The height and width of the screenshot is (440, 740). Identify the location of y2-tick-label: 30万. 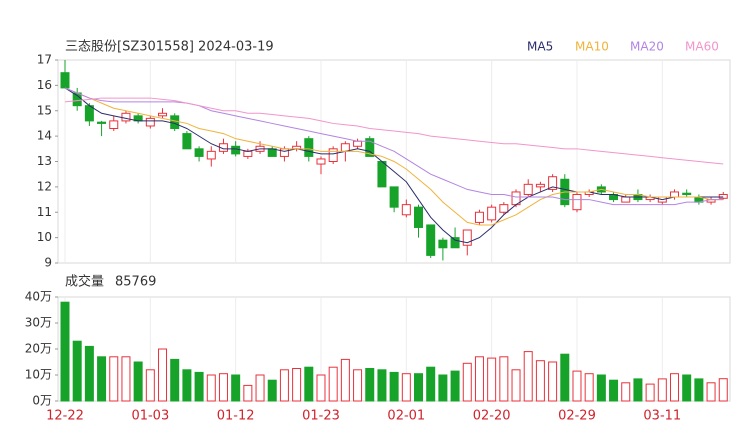
(38, 323).